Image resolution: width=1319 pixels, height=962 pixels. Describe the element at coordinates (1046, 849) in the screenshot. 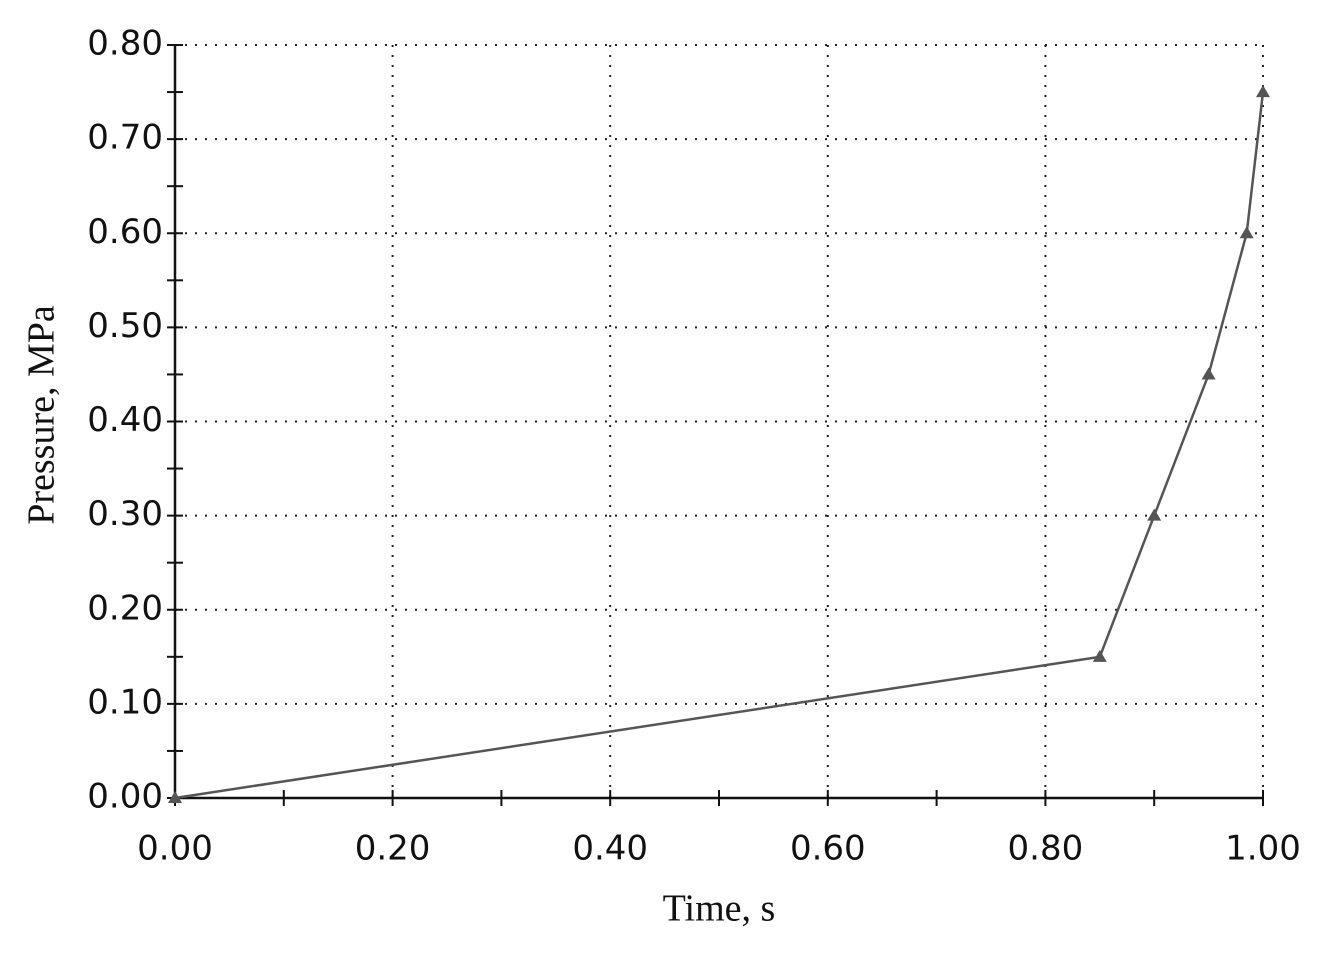

I see `x-tick-label: 0.80` at that location.